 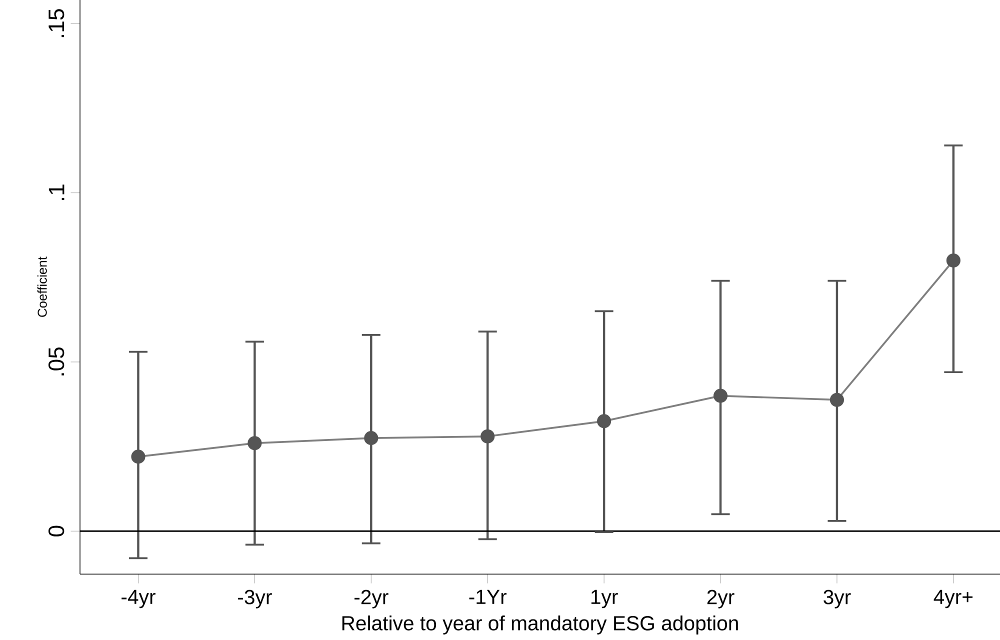 I want to click on x-tick-label: -4yr, so click(x=139, y=599).